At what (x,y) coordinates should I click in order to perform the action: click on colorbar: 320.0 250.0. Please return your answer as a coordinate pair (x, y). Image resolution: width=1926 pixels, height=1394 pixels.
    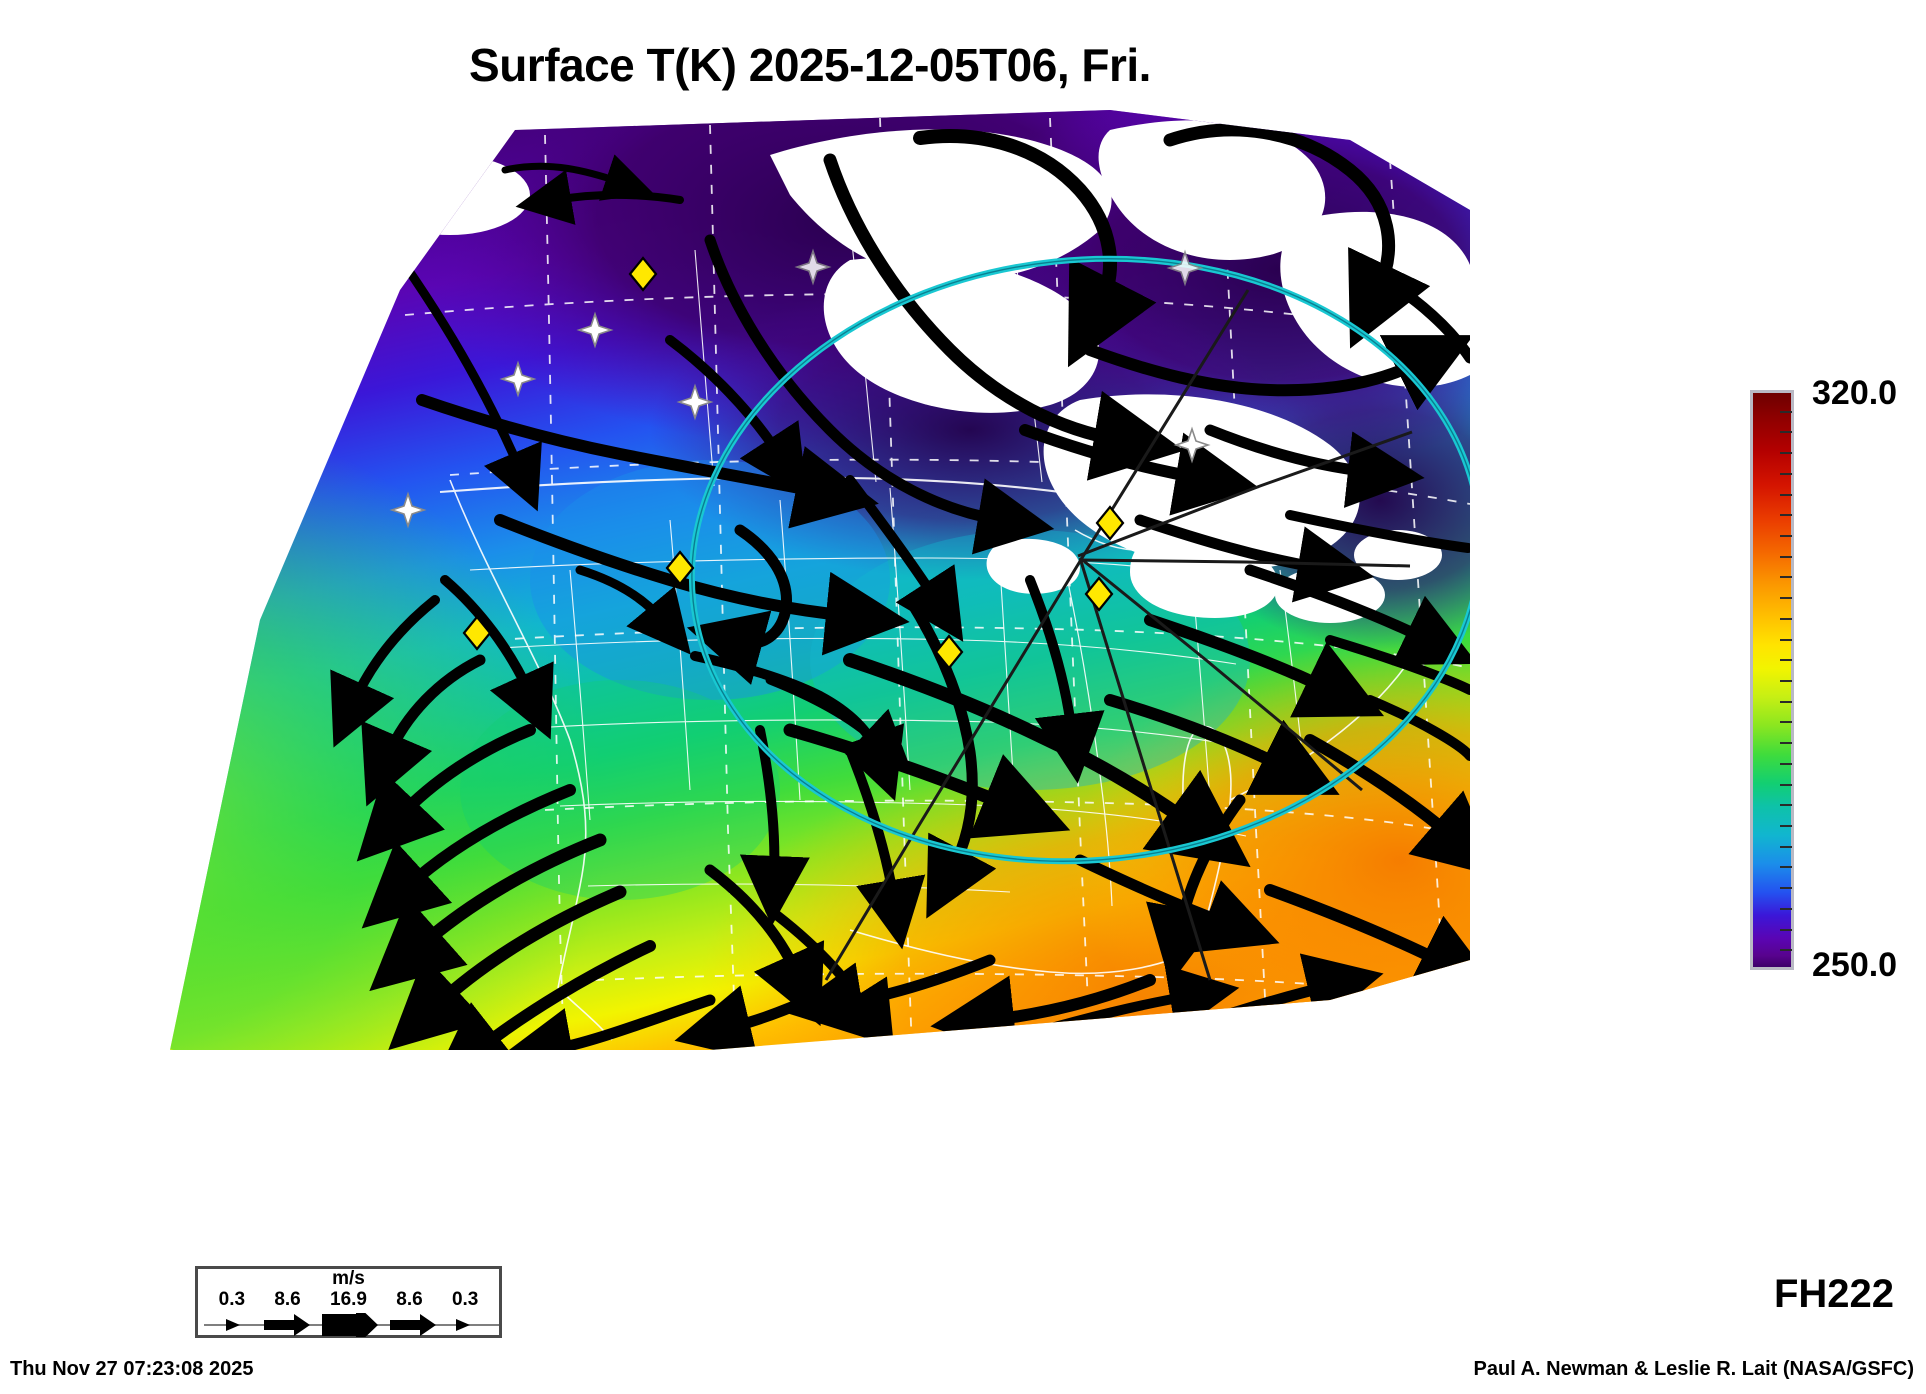
    Looking at the image, I should click on (1838, 682).